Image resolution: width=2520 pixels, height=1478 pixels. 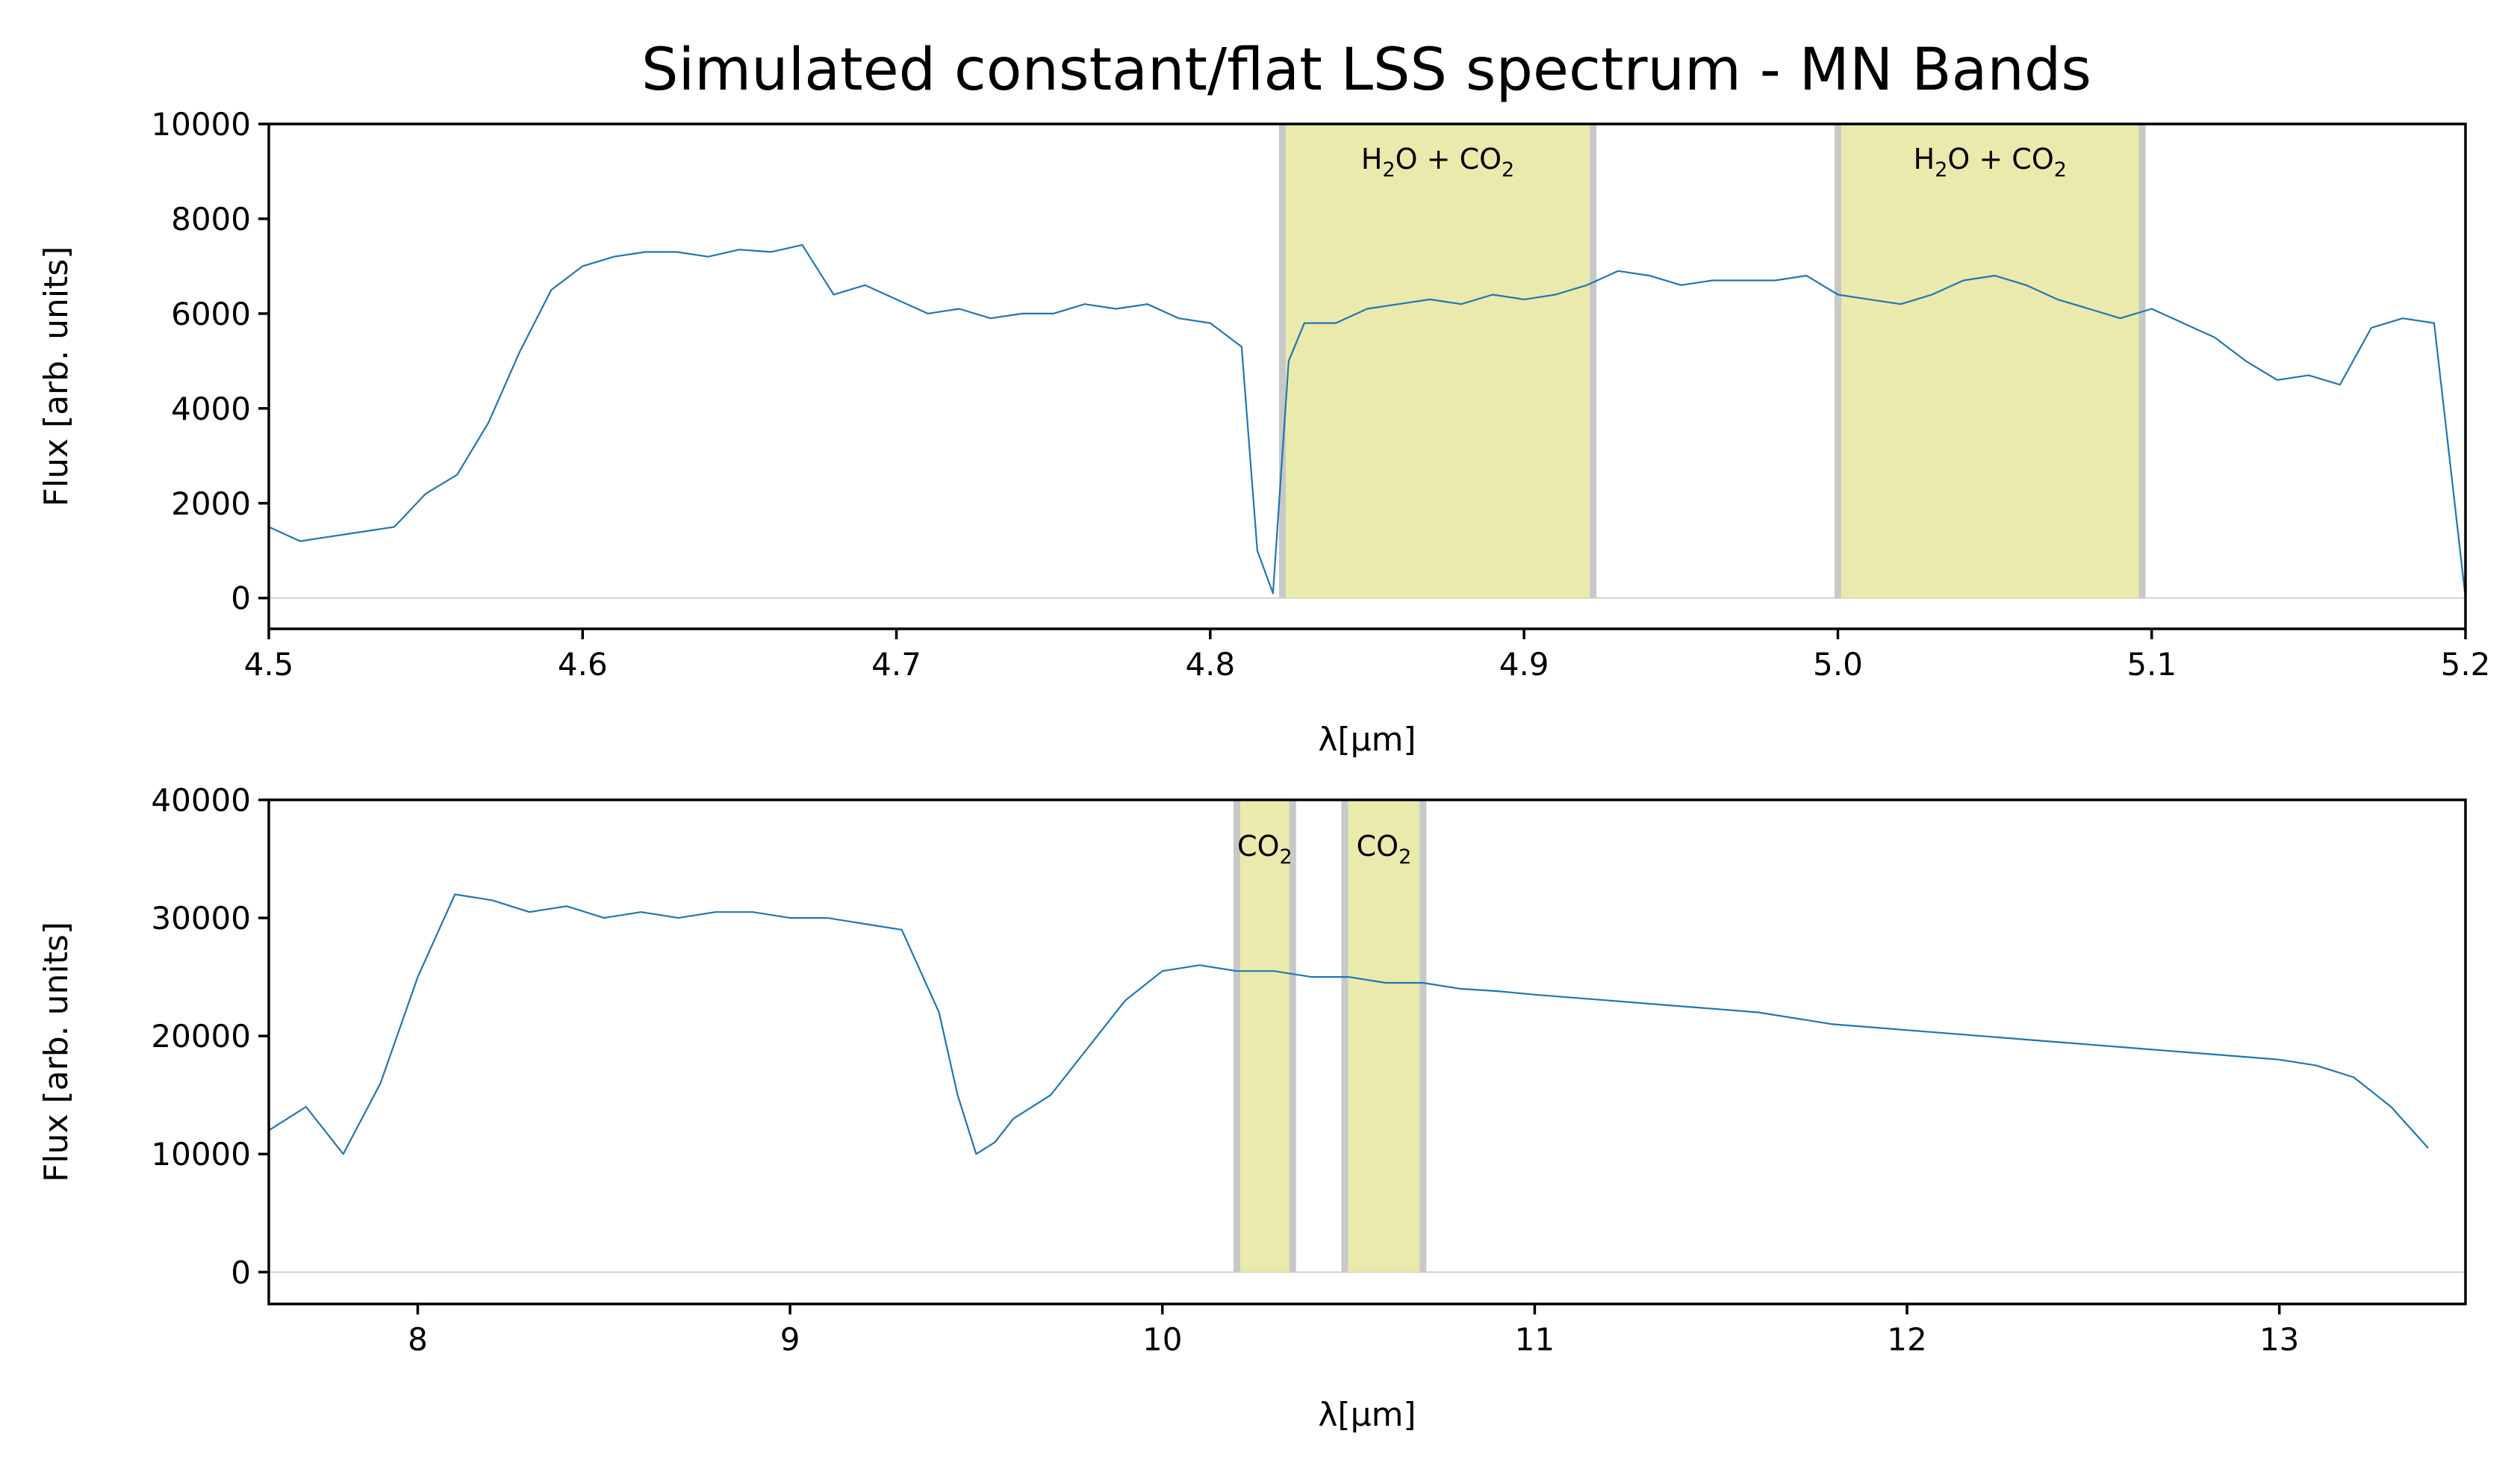 I want to click on x-tick-label: 8, so click(x=418, y=1340).